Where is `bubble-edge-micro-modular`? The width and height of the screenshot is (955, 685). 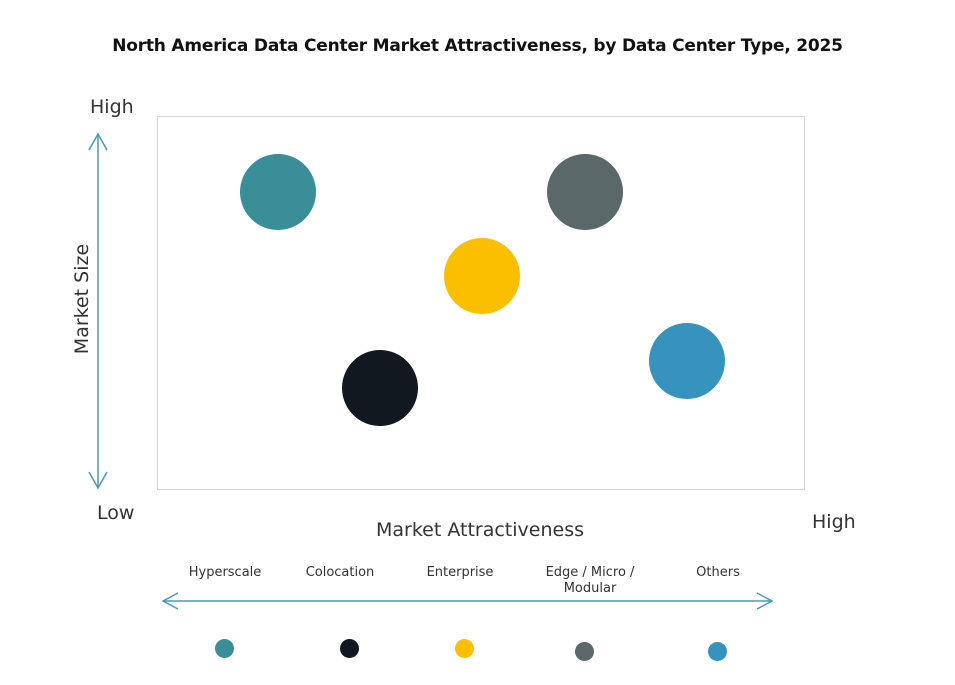
bubble-edge-micro-modular is located at coordinates (585, 192).